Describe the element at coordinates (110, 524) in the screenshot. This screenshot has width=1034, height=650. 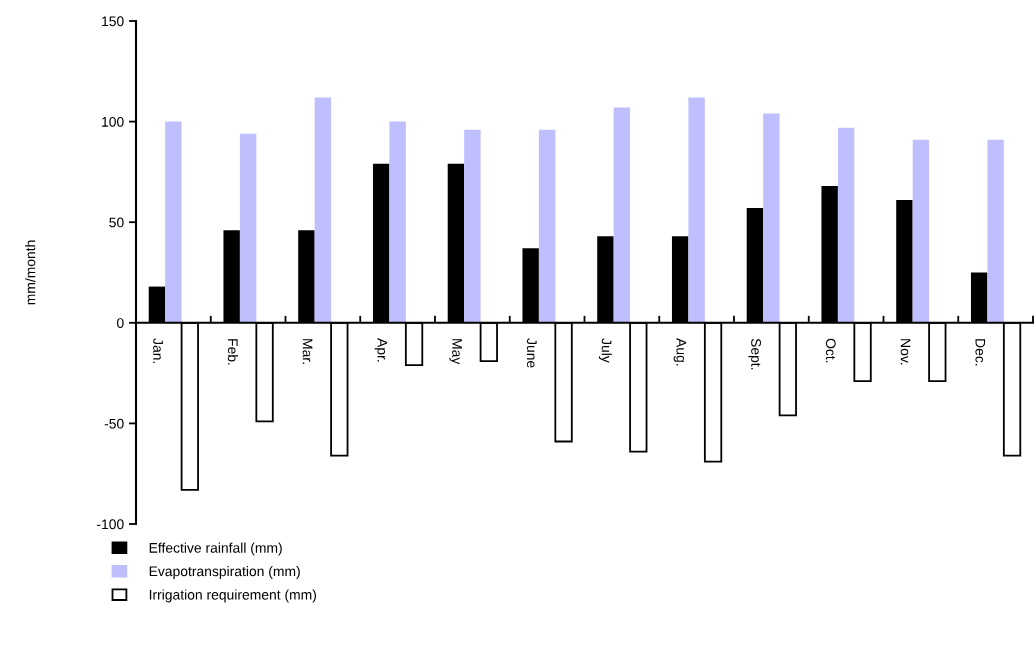
I see `y-tick-label: -100` at that location.